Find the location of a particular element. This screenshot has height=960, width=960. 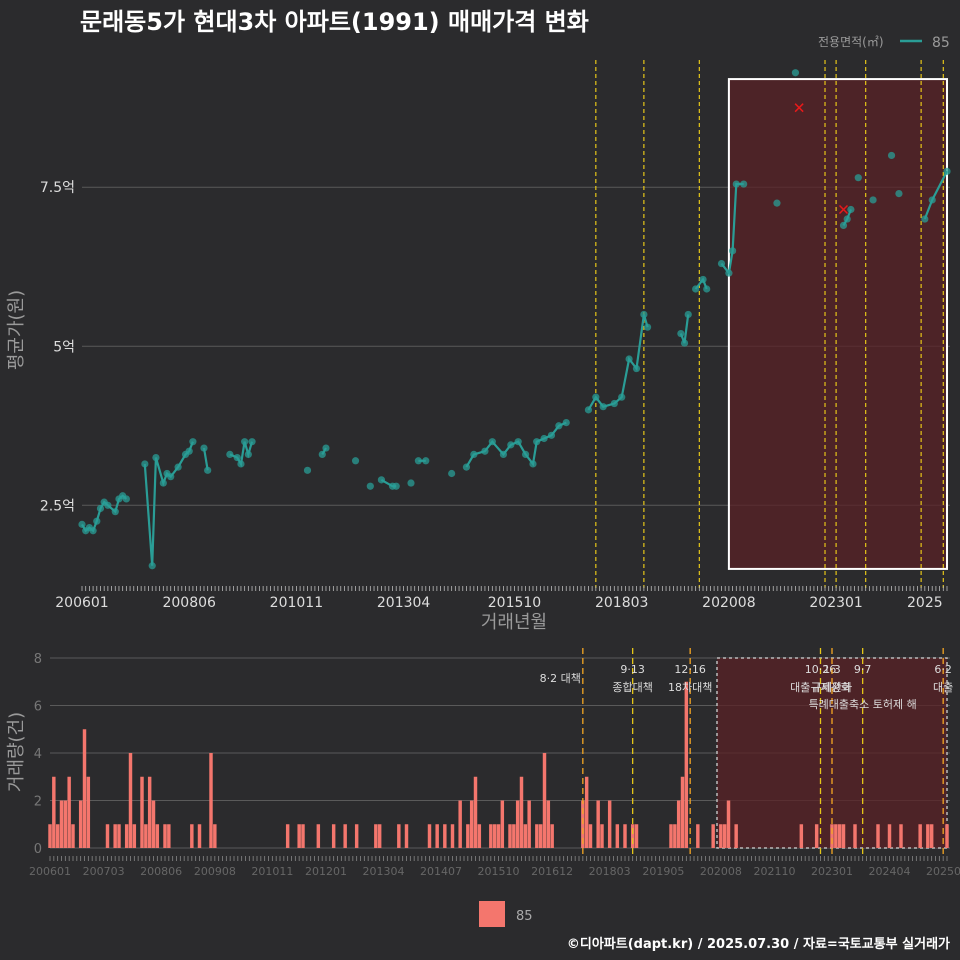

bar-y-tick-label: 6 is located at coordinates (38, 707).